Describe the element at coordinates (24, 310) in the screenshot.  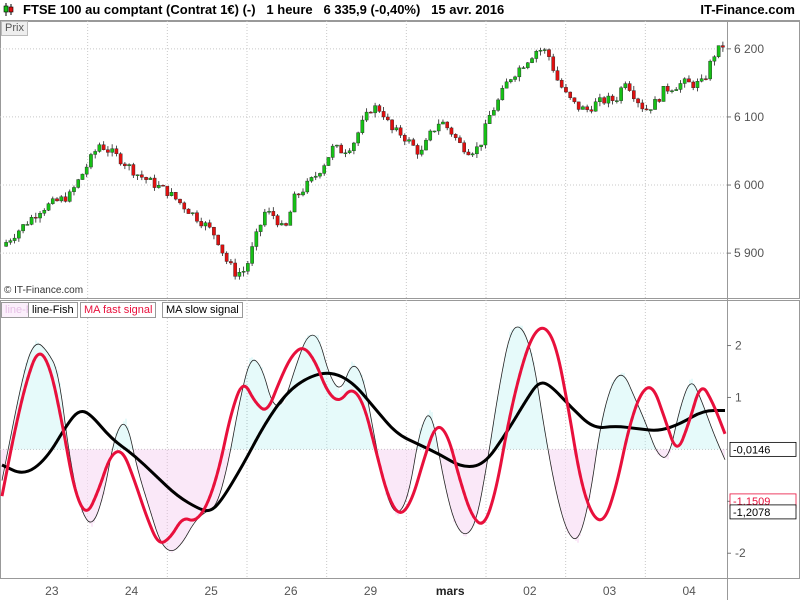
I see `legend-histogram: line-Fish` at that location.